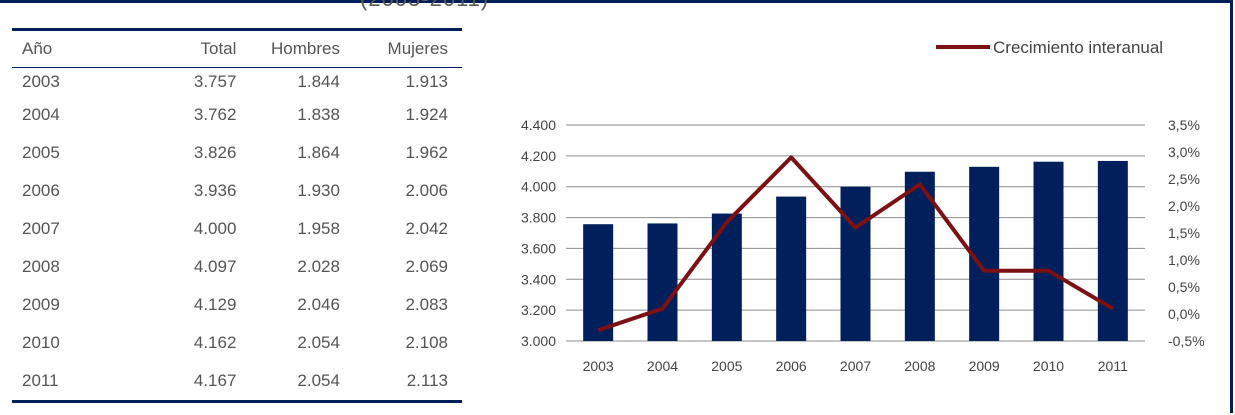  Describe the element at coordinates (215, 114) in the screenshot. I see `cell-total: 3.762` at that location.